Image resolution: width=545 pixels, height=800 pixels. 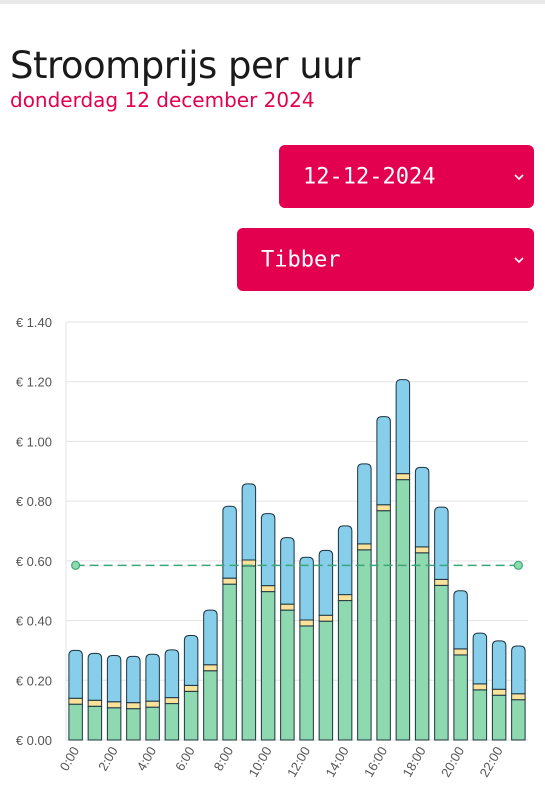 What do you see at coordinates (34, 441) in the screenshot?
I see `y-tick-label: € 1.00` at bounding box center [34, 441].